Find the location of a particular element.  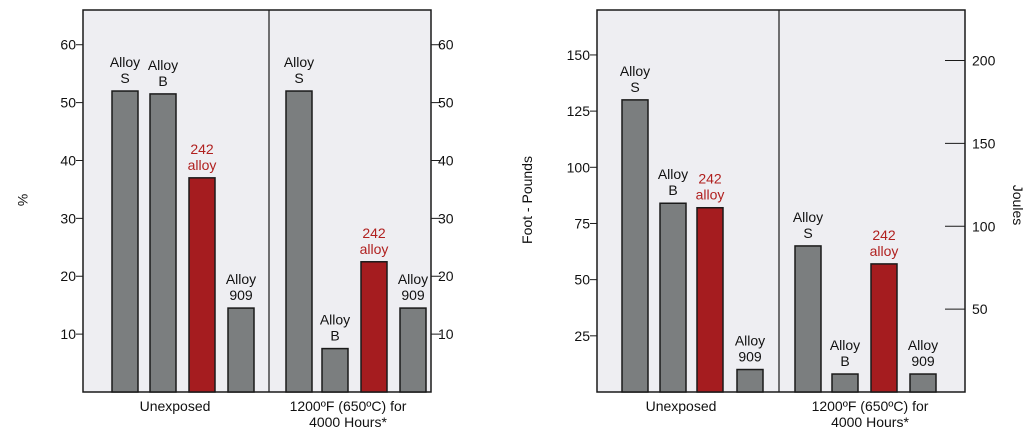

y-tick-label: 75 is located at coordinates (582, 223).